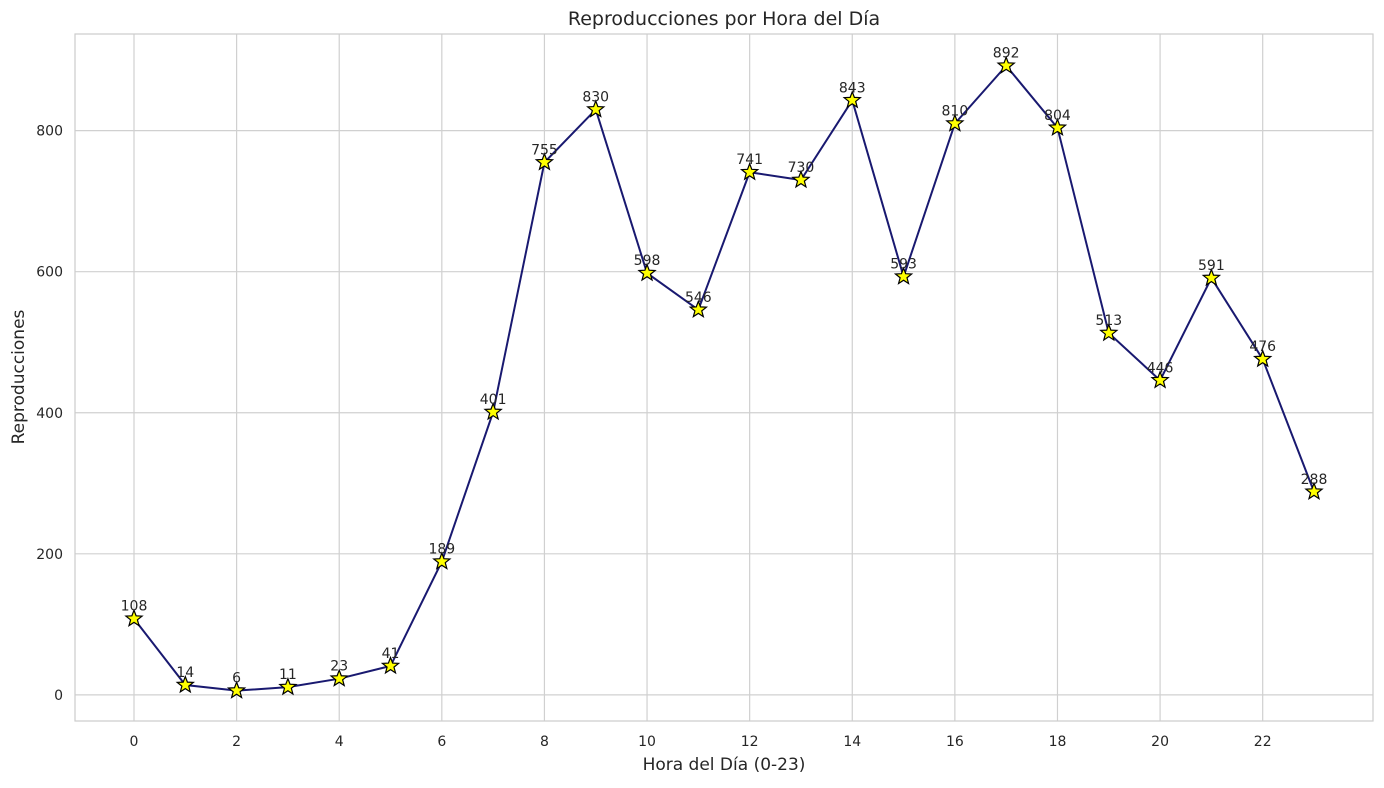  I want to click on y-tick-label: 200, so click(49, 555).